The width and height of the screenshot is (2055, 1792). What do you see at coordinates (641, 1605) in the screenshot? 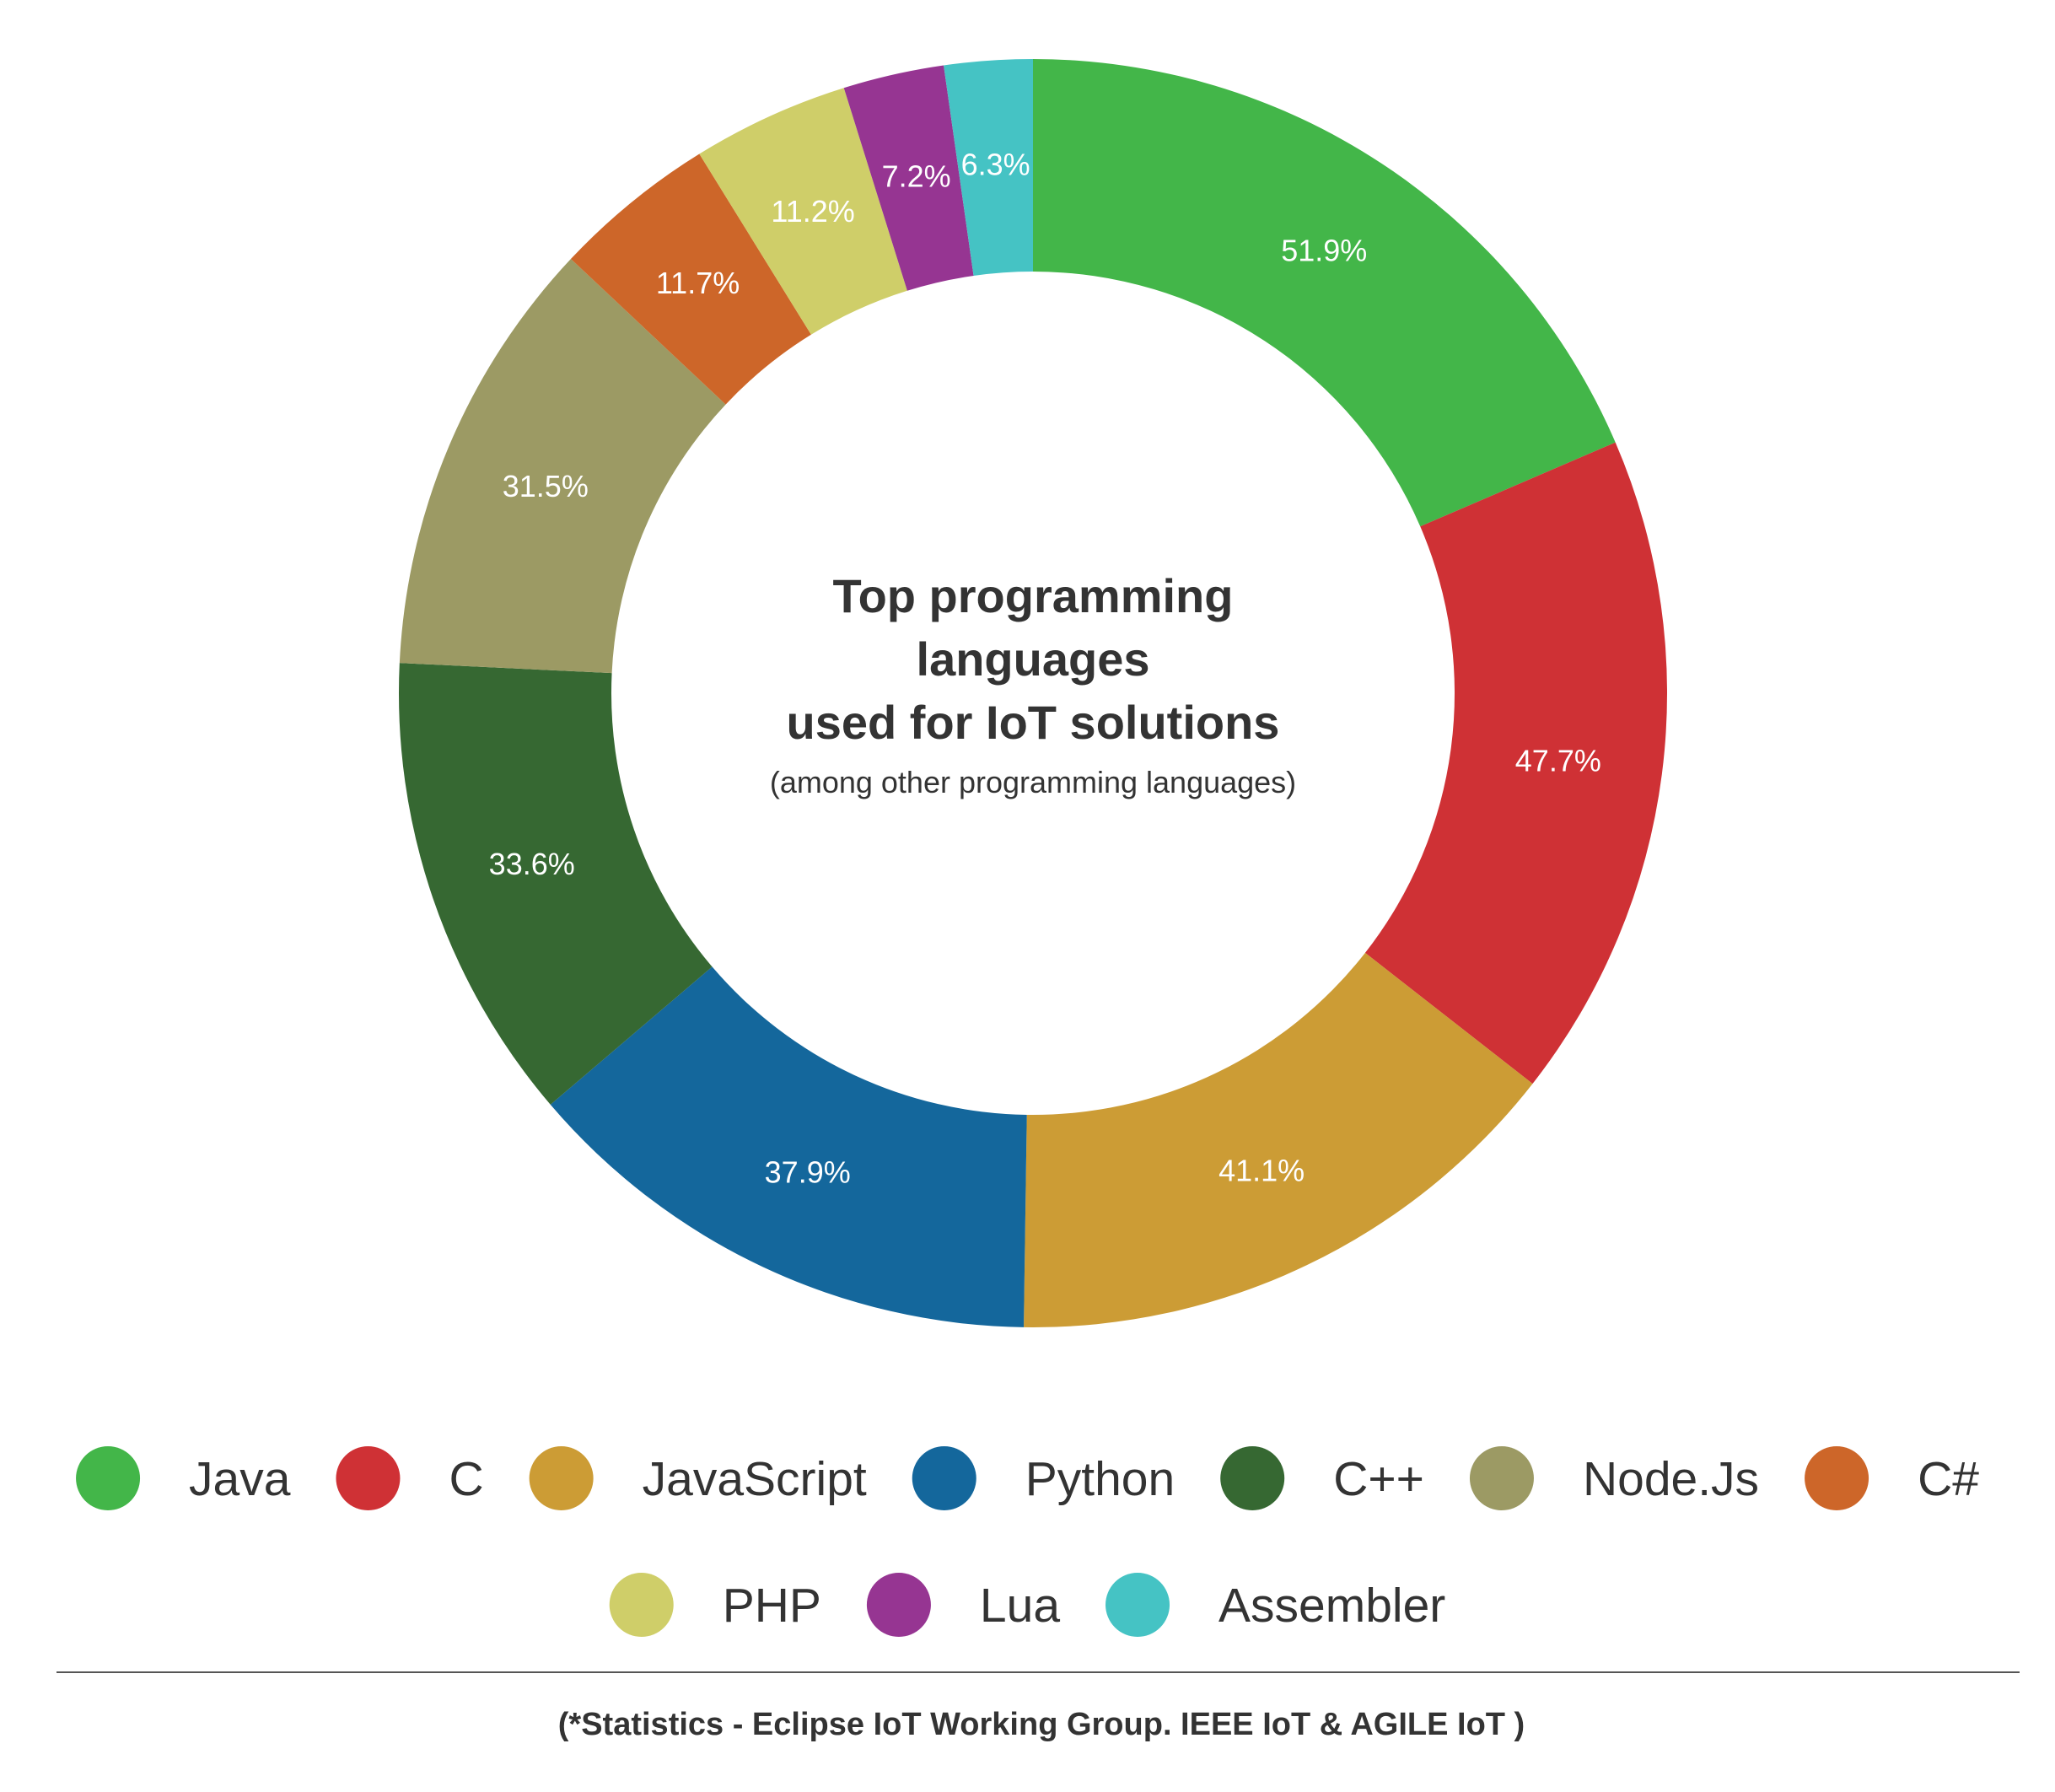
I see `legend-marker-php` at bounding box center [641, 1605].